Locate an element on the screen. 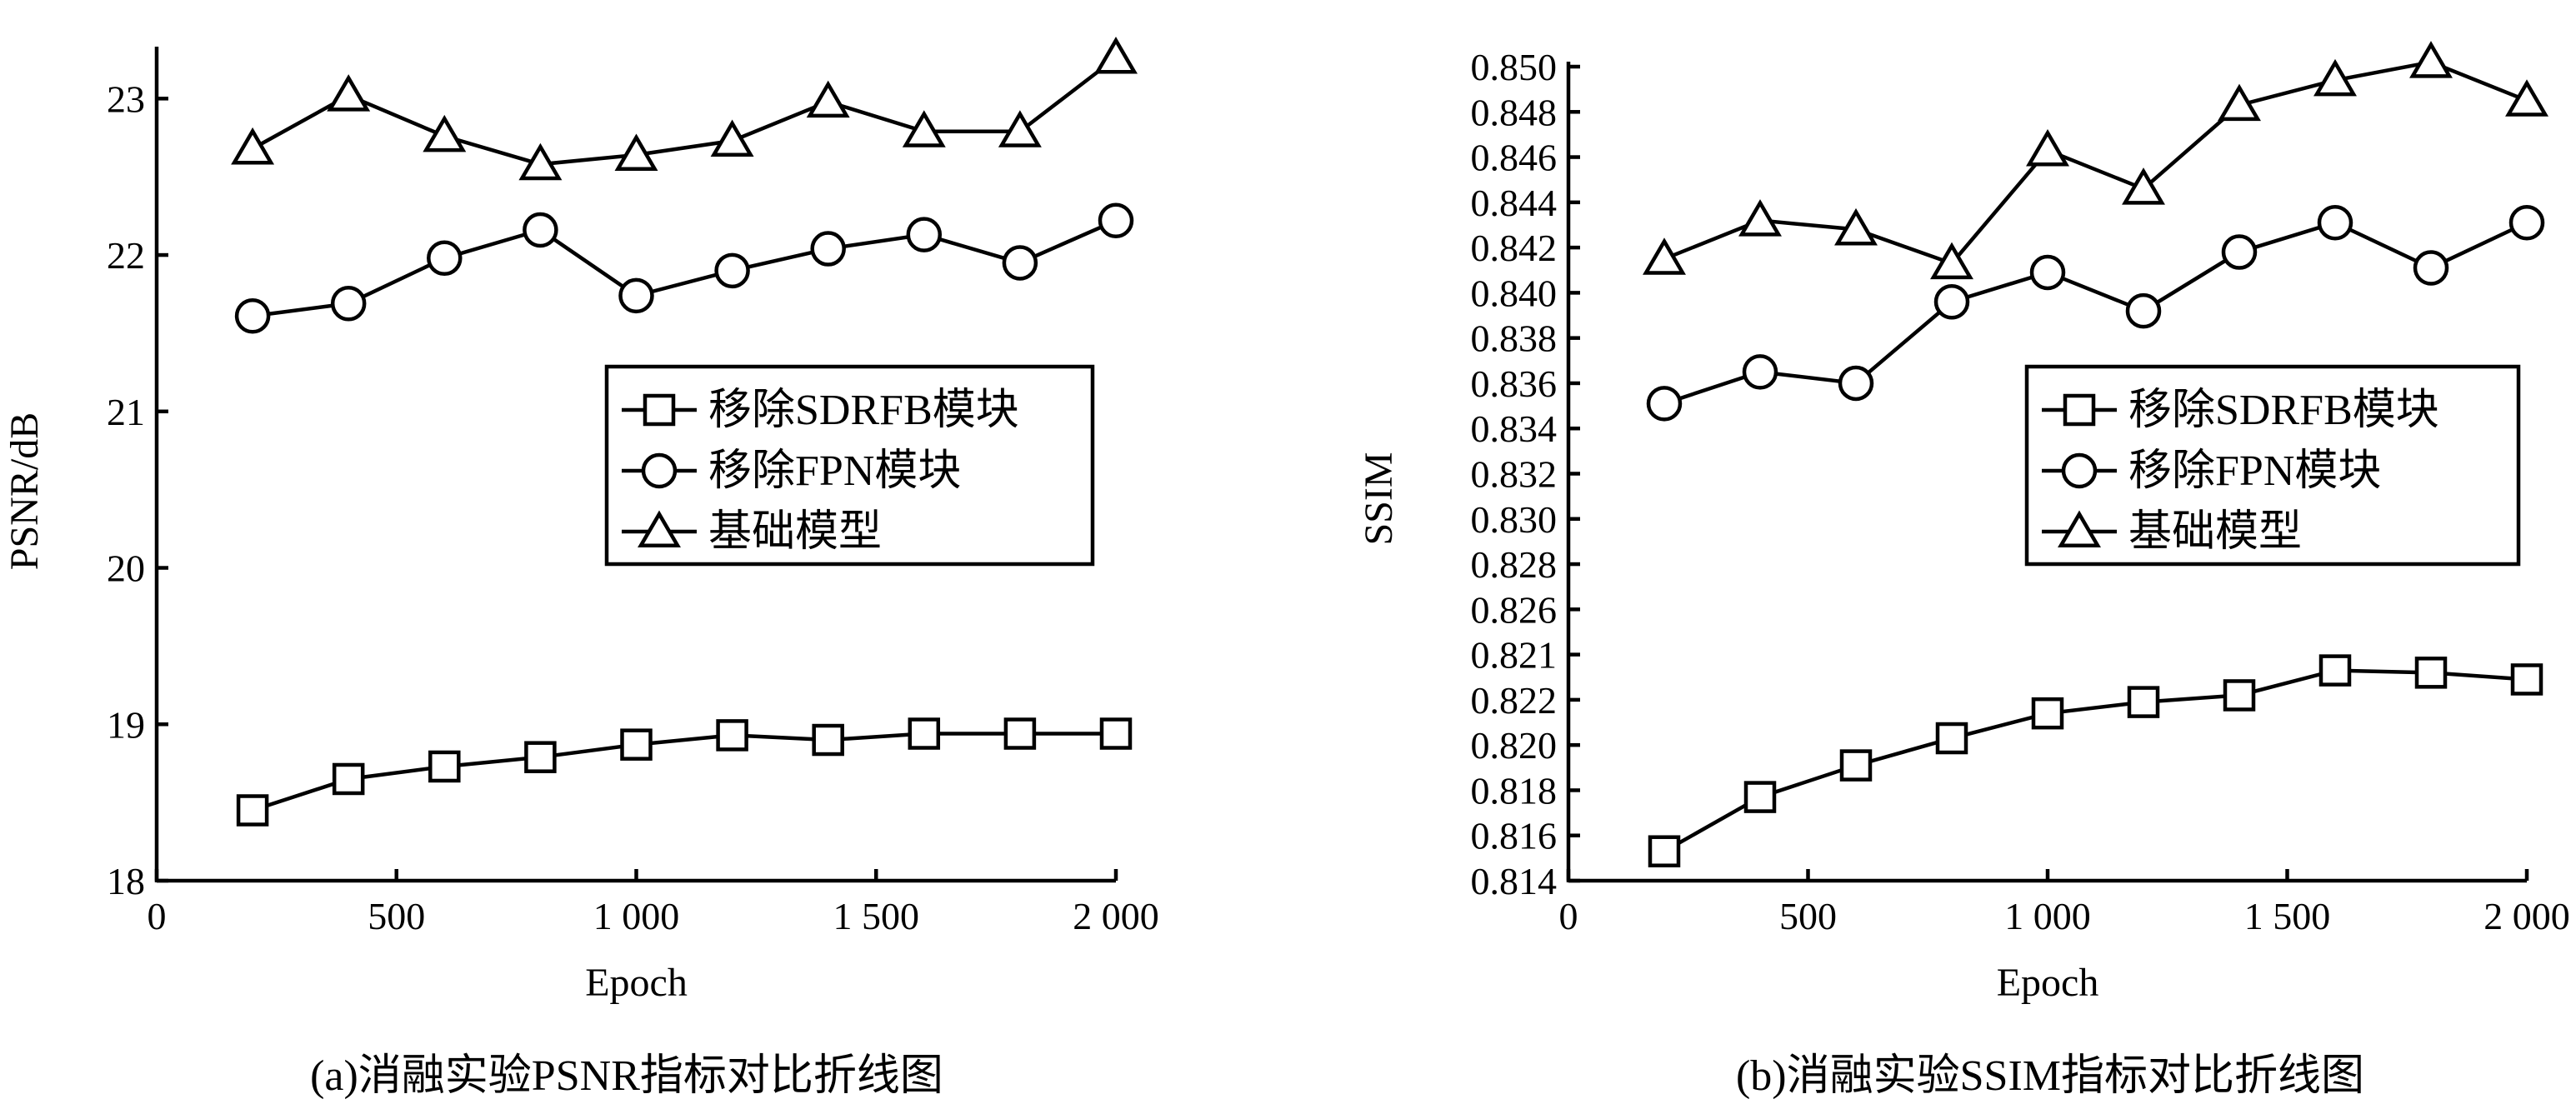  chart-caption: (b)消融实验SSIM指标对比折线图 is located at coordinates (2050, 1076).